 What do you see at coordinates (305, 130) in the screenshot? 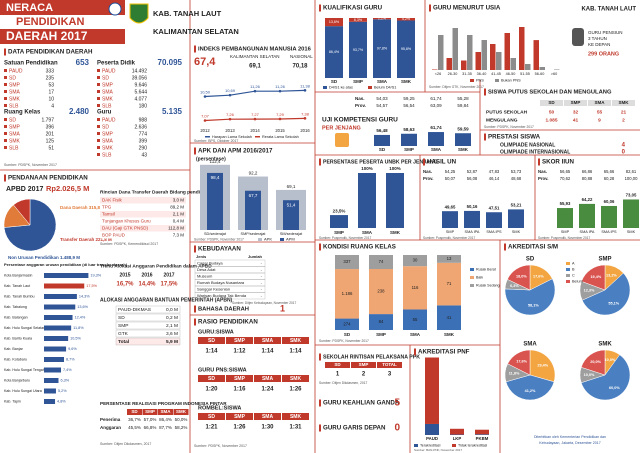
I see `x-tick-label: 2016` at bounding box center [305, 130].